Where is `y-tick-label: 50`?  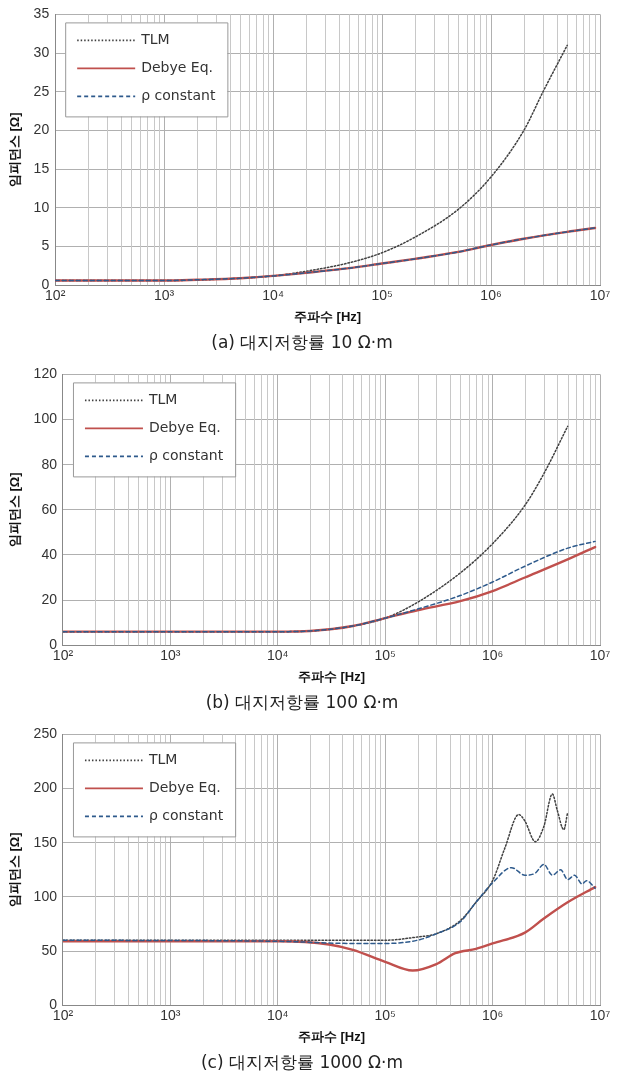 y-tick-label: 50 is located at coordinates (49, 949).